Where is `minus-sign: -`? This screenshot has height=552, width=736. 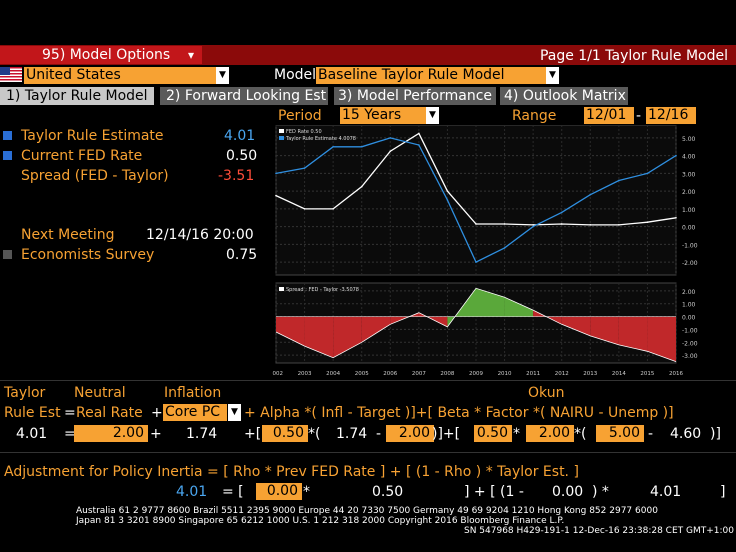 minus-sign: - is located at coordinates (379, 434).